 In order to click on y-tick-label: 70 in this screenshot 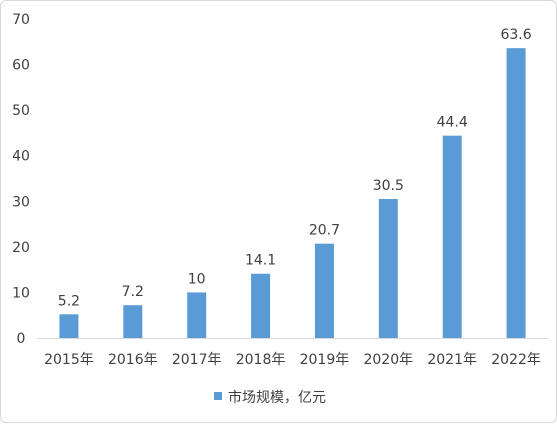, I will do `click(21, 20)`.